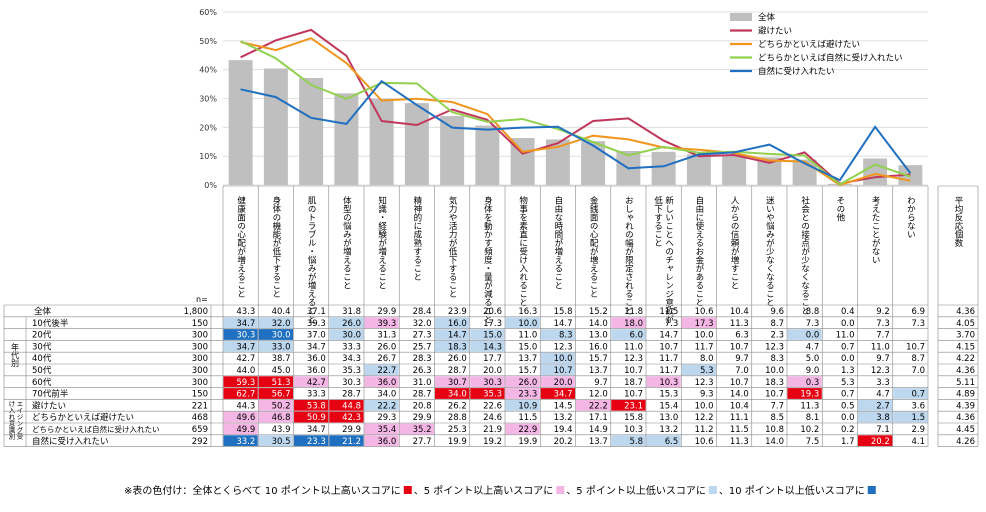 The image size is (986, 512). What do you see at coordinates (245, 383) in the screenshot?
I see `table-cell-value: 59.3` at bounding box center [245, 383].